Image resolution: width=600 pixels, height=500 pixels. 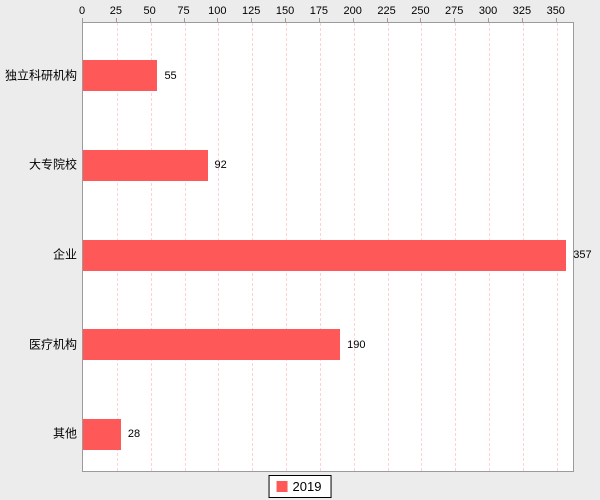 What do you see at coordinates (352, 11) in the screenshot?
I see `x-tick-label-200: 200` at bounding box center [352, 11].